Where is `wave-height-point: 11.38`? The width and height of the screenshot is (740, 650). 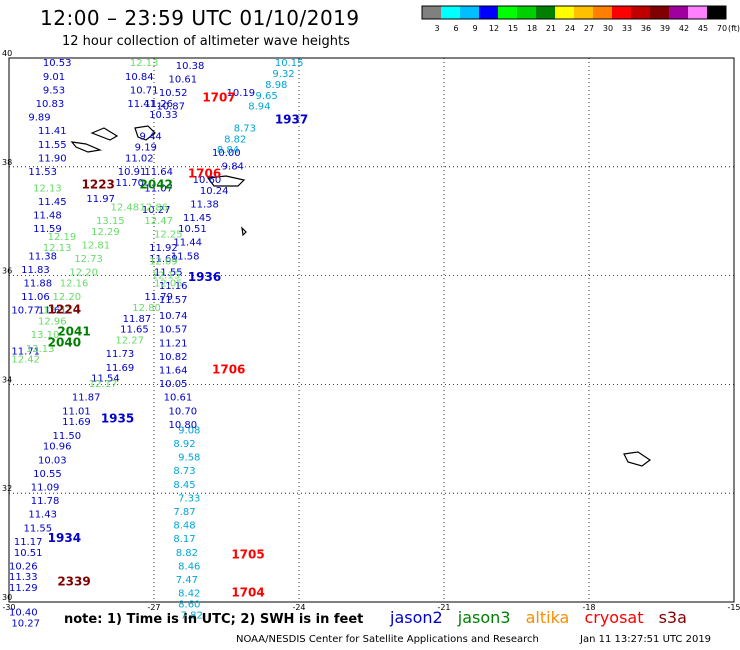
wave-height-point: 11.38 is located at coordinates (204, 205).